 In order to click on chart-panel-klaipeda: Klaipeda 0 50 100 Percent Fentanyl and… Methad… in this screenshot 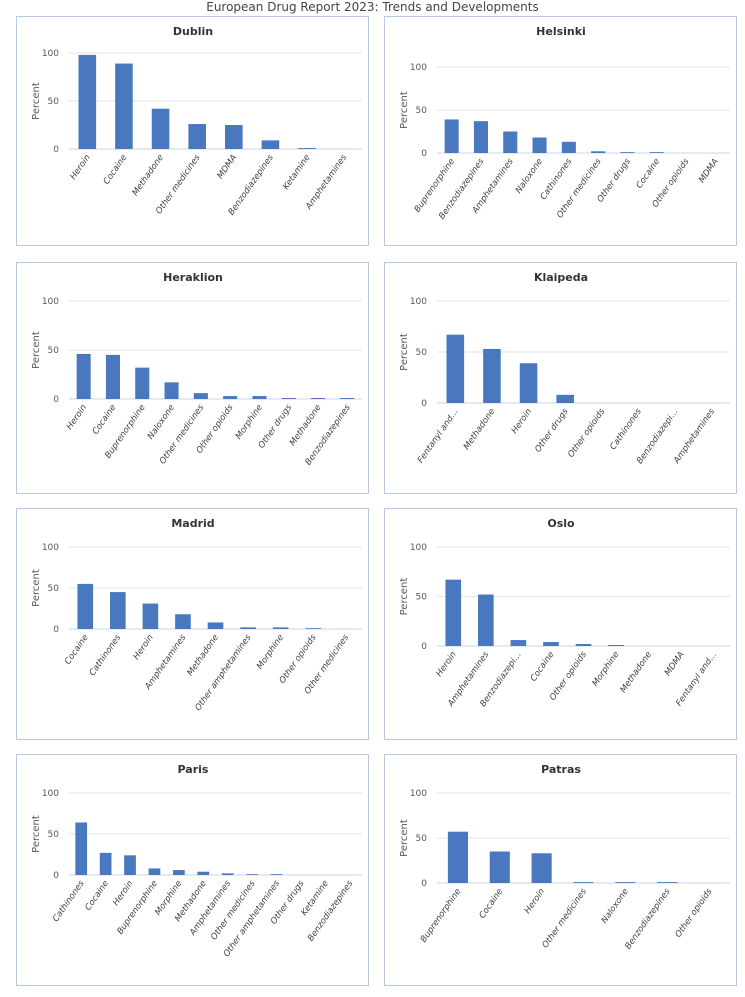, I will do `click(560, 378)`.